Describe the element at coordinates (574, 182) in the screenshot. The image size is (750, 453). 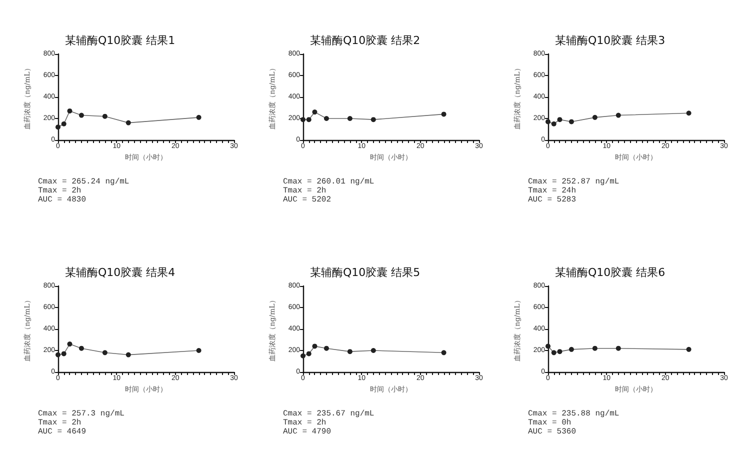
I see `text: Cmax = 252.87 ng/mL` at that location.